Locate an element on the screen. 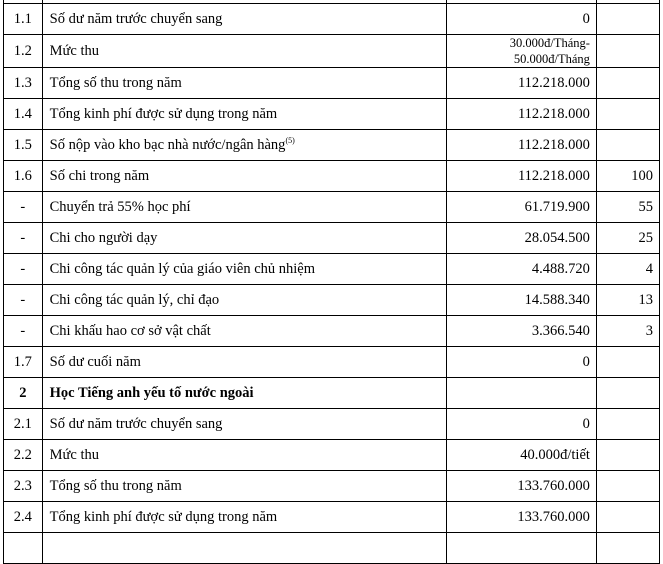 The height and width of the screenshot is (564, 663). table-row: - Chuyển trả 55% học phí 61.719.900 55 is located at coordinates (332, 207).